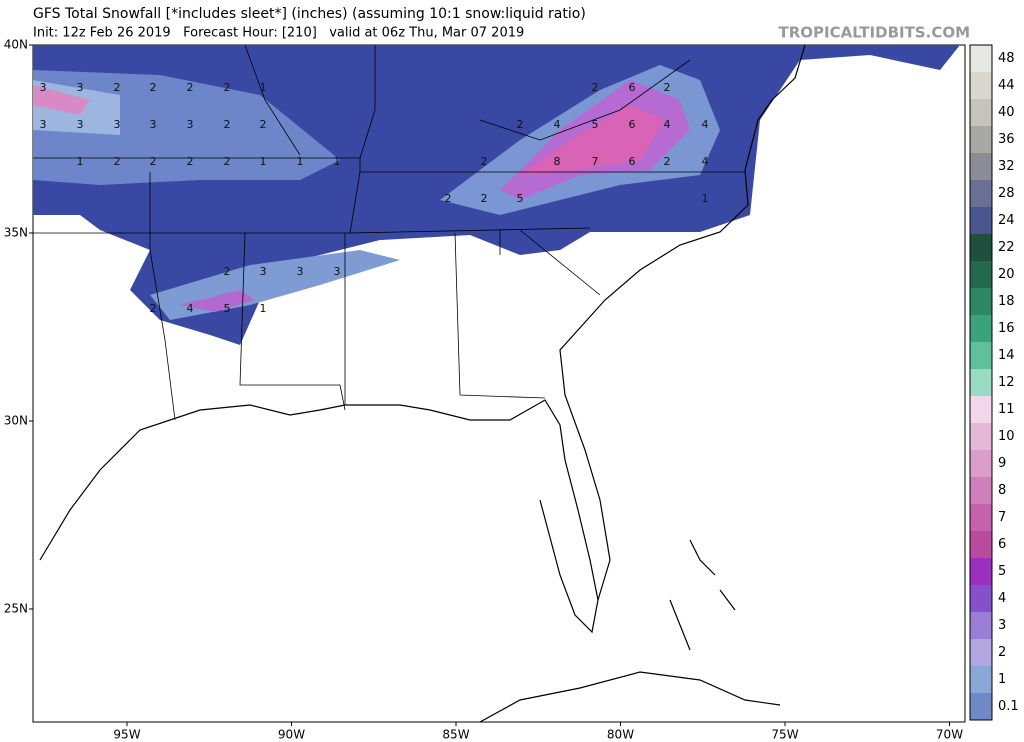  I want to click on colorbar-frame, so click(981, 382).